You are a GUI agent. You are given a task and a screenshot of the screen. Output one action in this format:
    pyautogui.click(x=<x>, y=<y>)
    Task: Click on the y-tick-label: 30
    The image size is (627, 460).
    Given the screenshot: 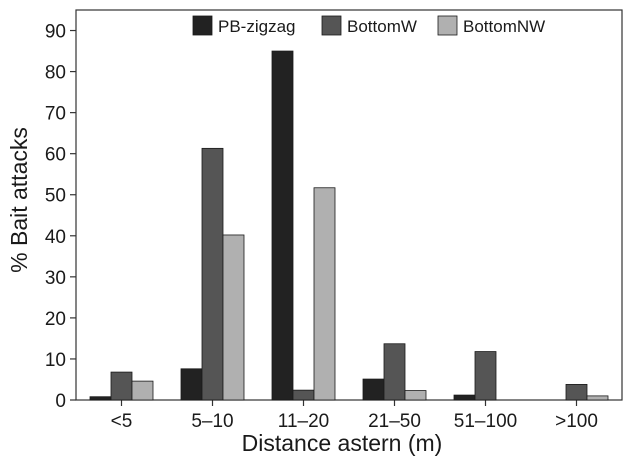 What is the action you would take?
    pyautogui.click(x=55, y=278)
    